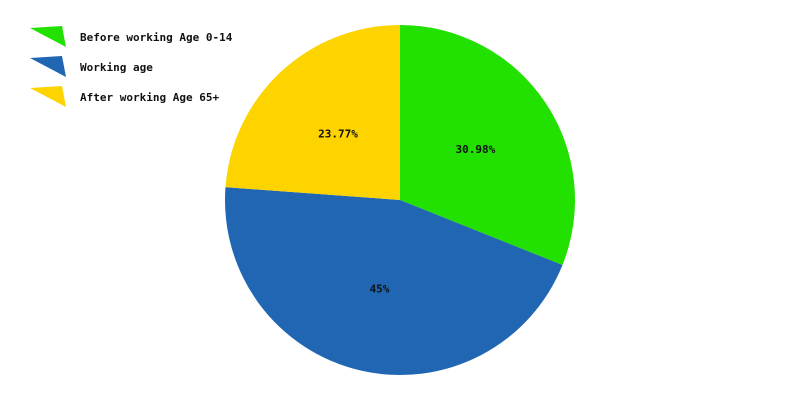 This screenshot has width=800, height=400. Describe the element at coordinates (475, 149) in the screenshot. I see `slice-label-0: 30.98%` at that location.